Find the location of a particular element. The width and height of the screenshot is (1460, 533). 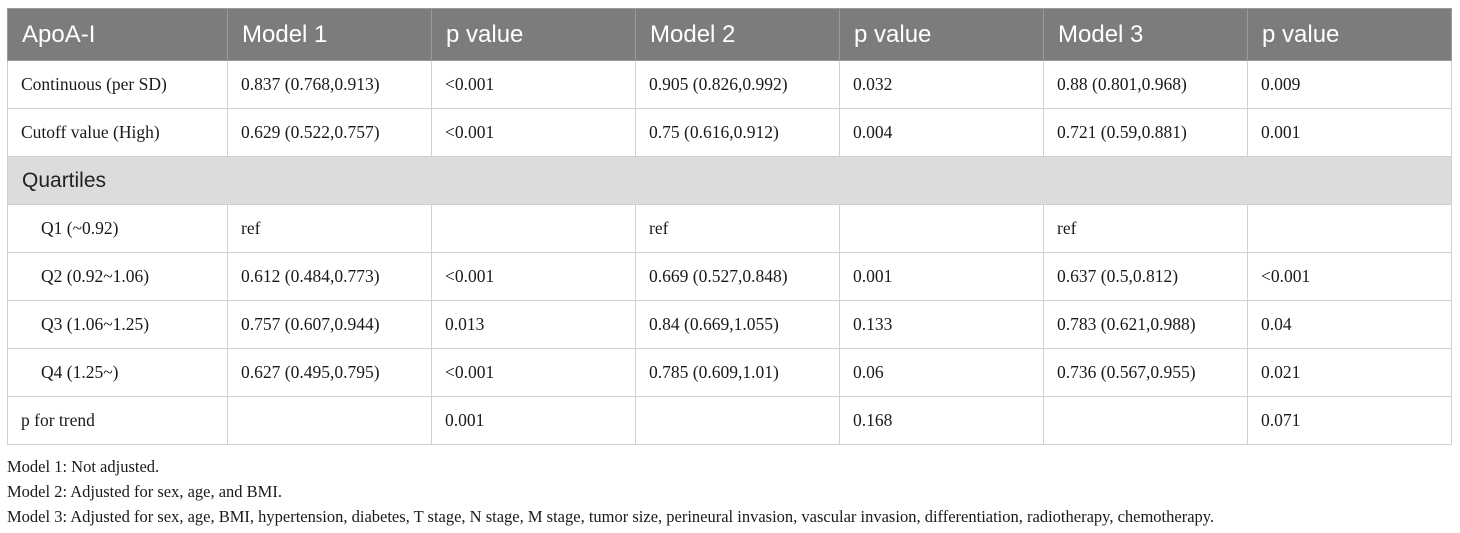

table-cell: 0.637 (0.5,0.812) is located at coordinates (1145, 276).